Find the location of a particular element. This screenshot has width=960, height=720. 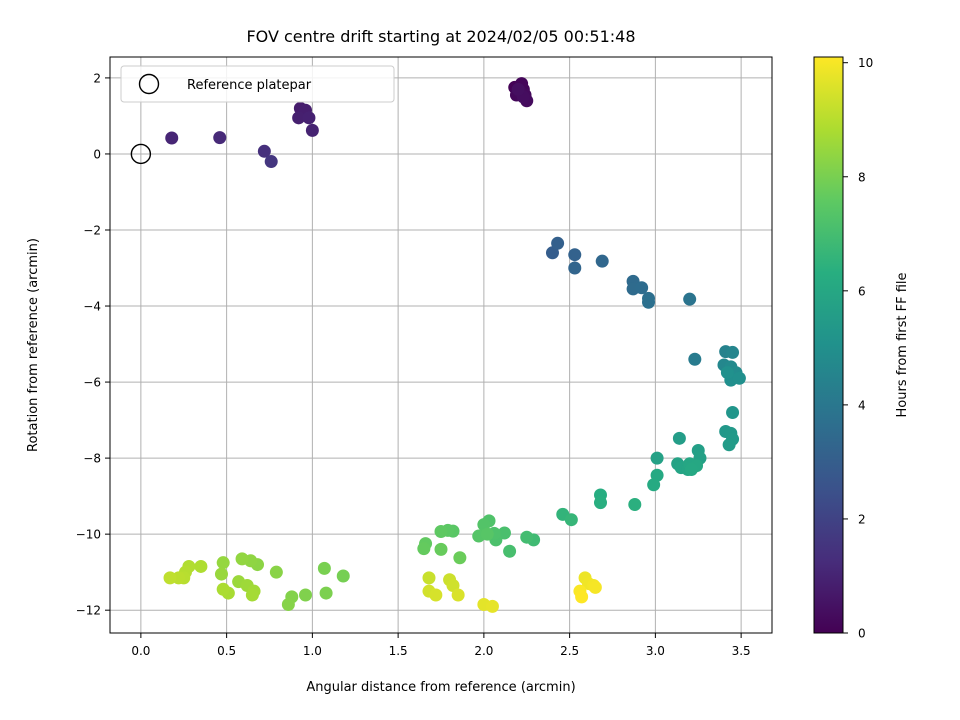

legend-marker-open-circle is located at coordinates (149, 84).